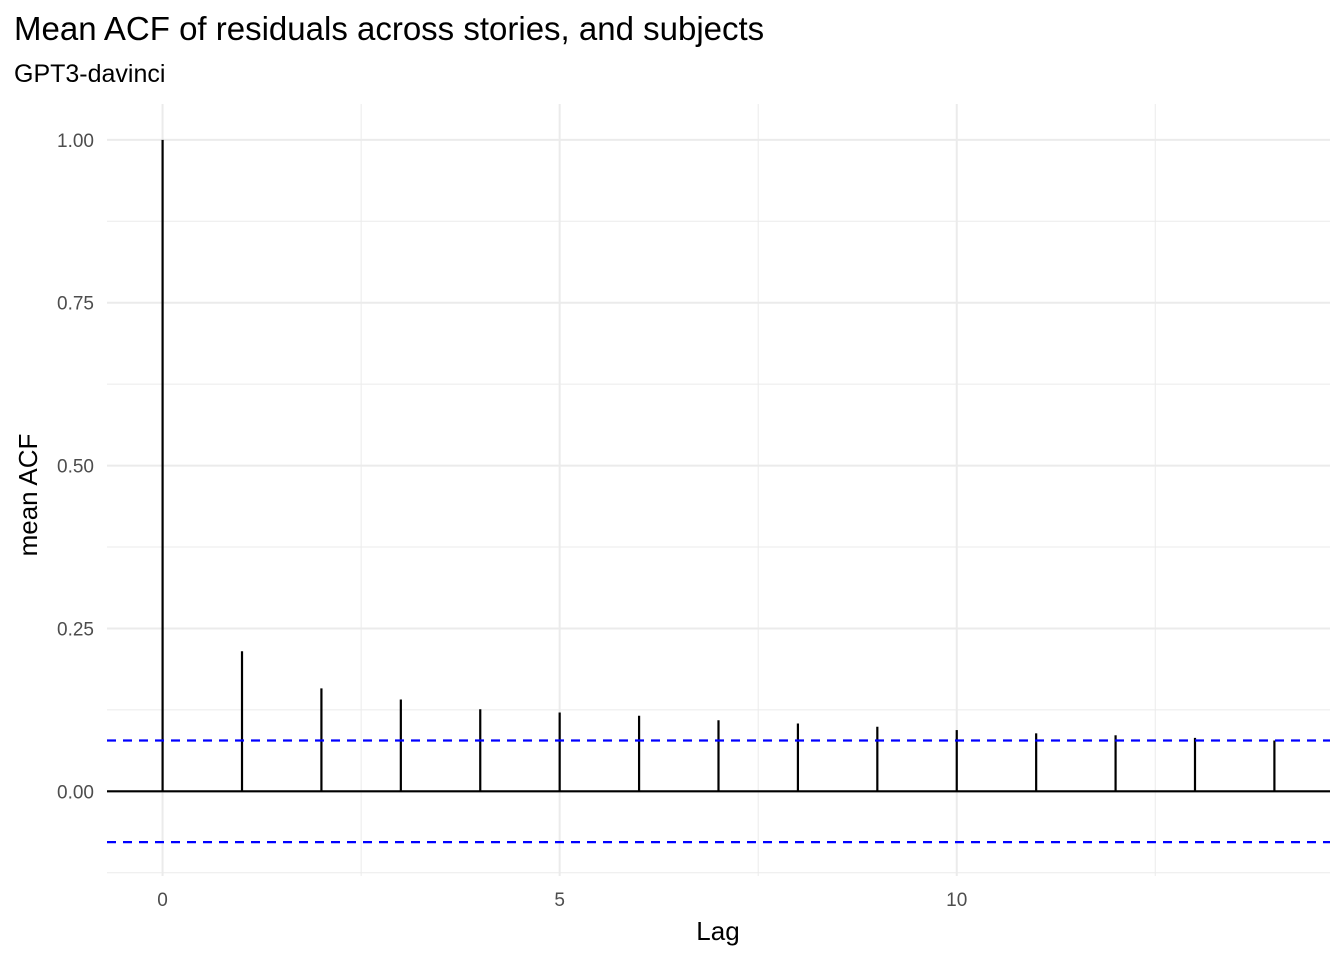 The height and width of the screenshot is (960, 1344). What do you see at coordinates (559, 900) in the screenshot?
I see `x-tick-label: 5` at bounding box center [559, 900].